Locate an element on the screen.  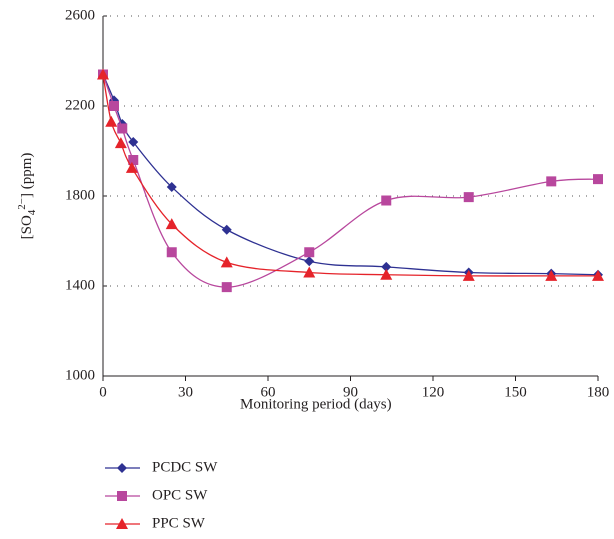
legend-label: PPC SW is located at coordinates (179, 523).